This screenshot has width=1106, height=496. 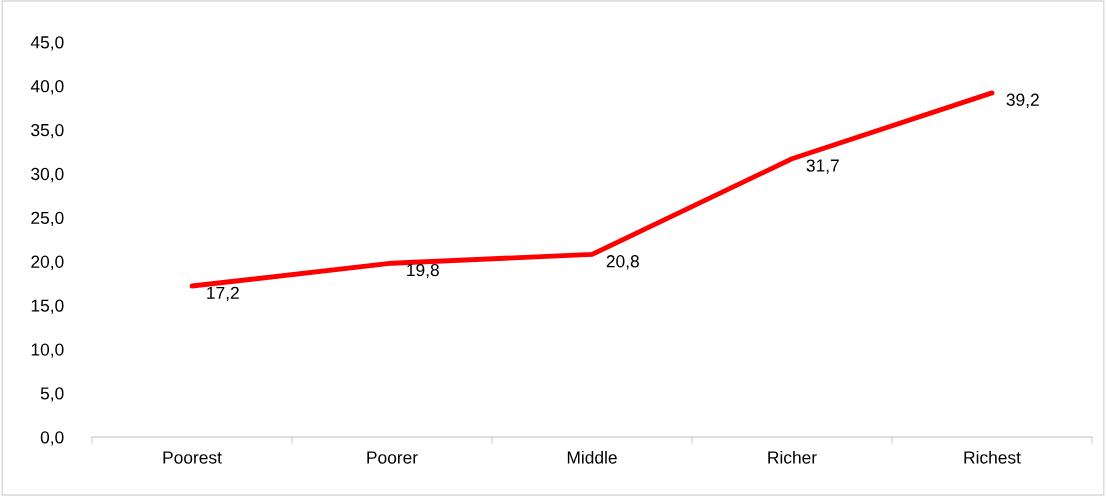 I want to click on y-tick-label: 30,0, so click(x=47, y=175).